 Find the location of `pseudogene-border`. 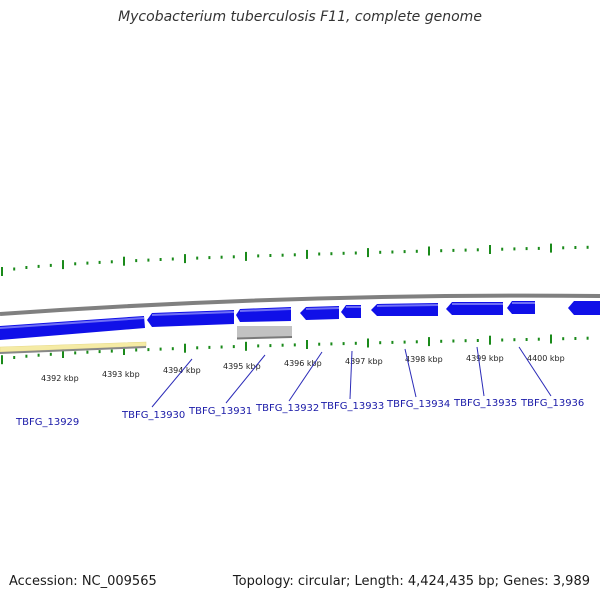

pseudogene-border is located at coordinates (264, 338).